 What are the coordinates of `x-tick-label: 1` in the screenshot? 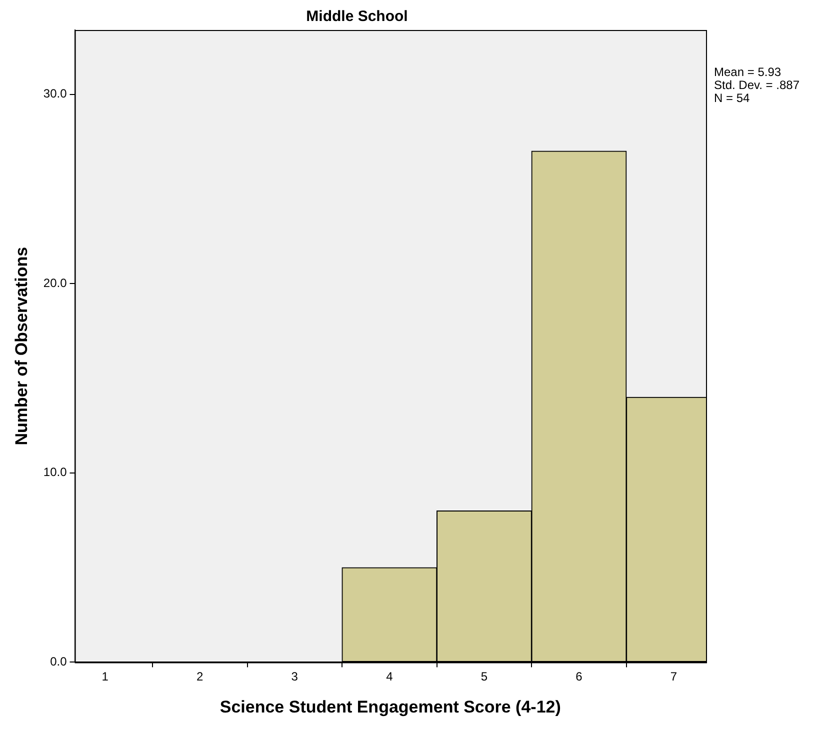 It's located at (105, 677).